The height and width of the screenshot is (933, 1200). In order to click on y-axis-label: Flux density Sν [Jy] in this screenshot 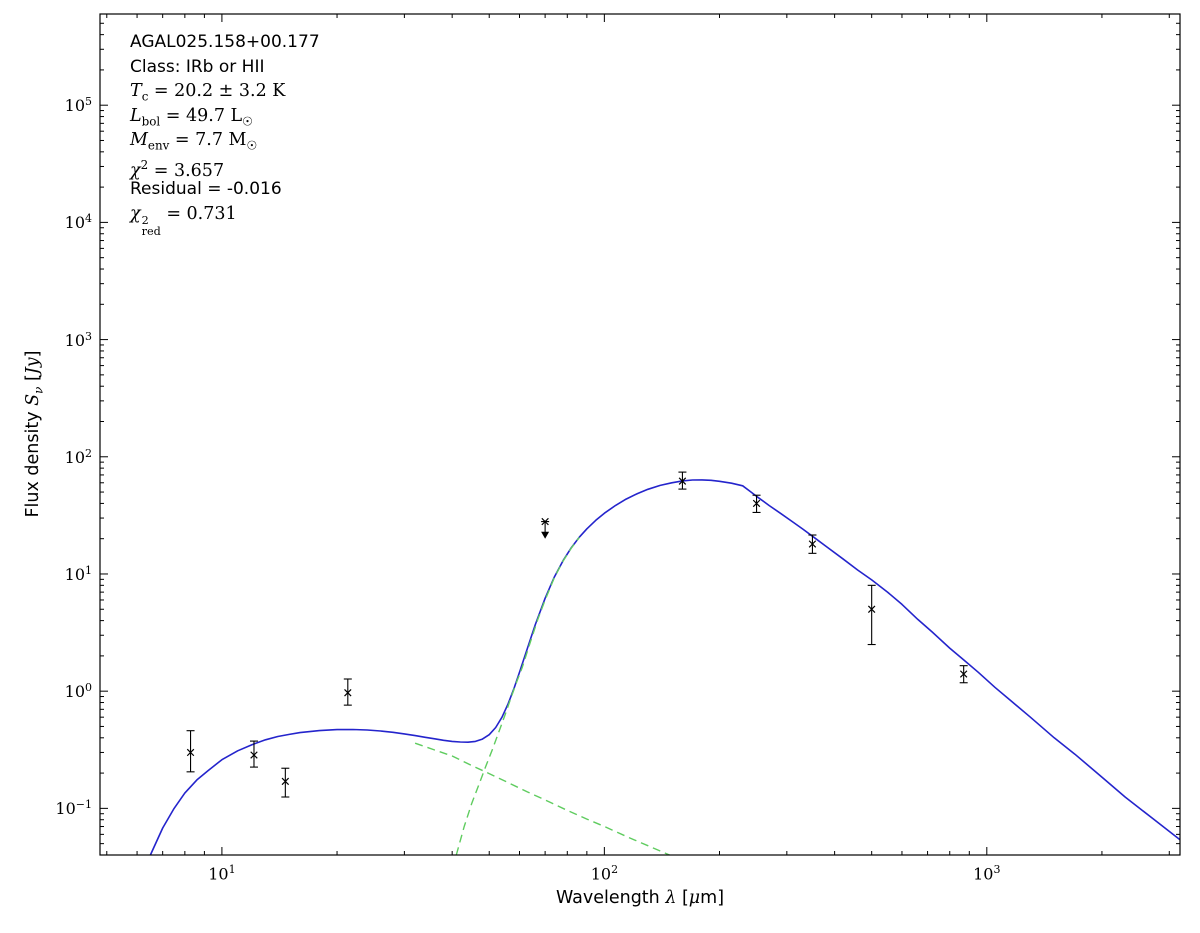, I will do `click(34, 433)`.